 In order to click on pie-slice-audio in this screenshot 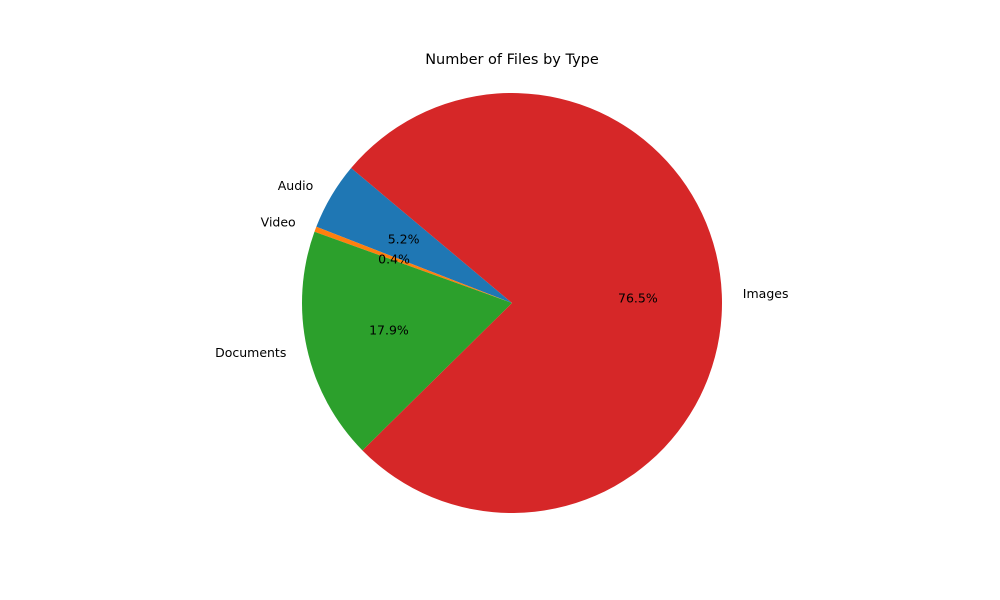, I will do `click(414, 235)`.